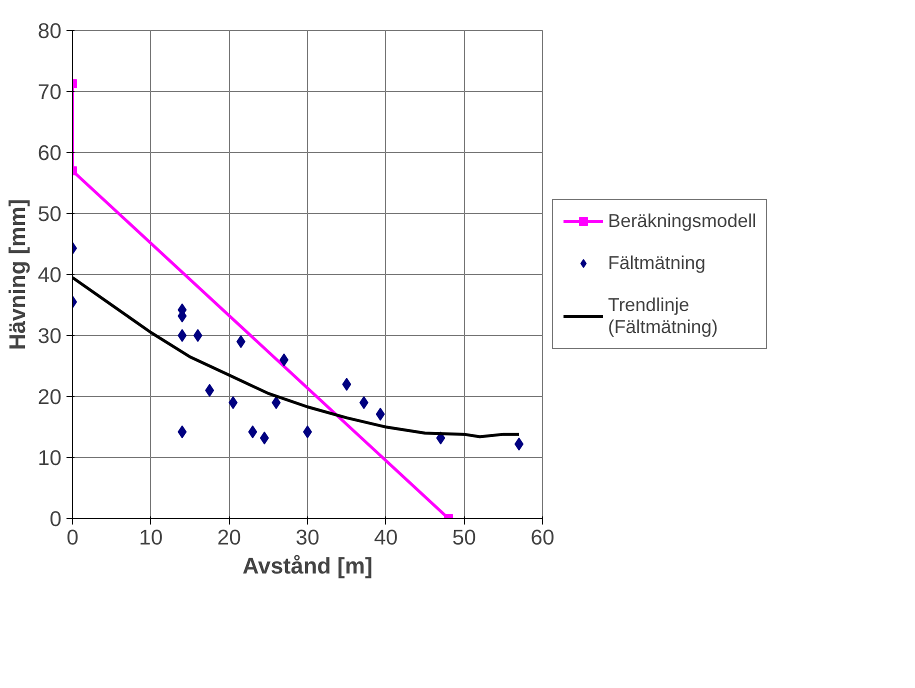 Image resolution: width=915 pixels, height=688 pixels. What do you see at coordinates (72, 538) in the screenshot?
I see `x-tick-label: 0` at bounding box center [72, 538].